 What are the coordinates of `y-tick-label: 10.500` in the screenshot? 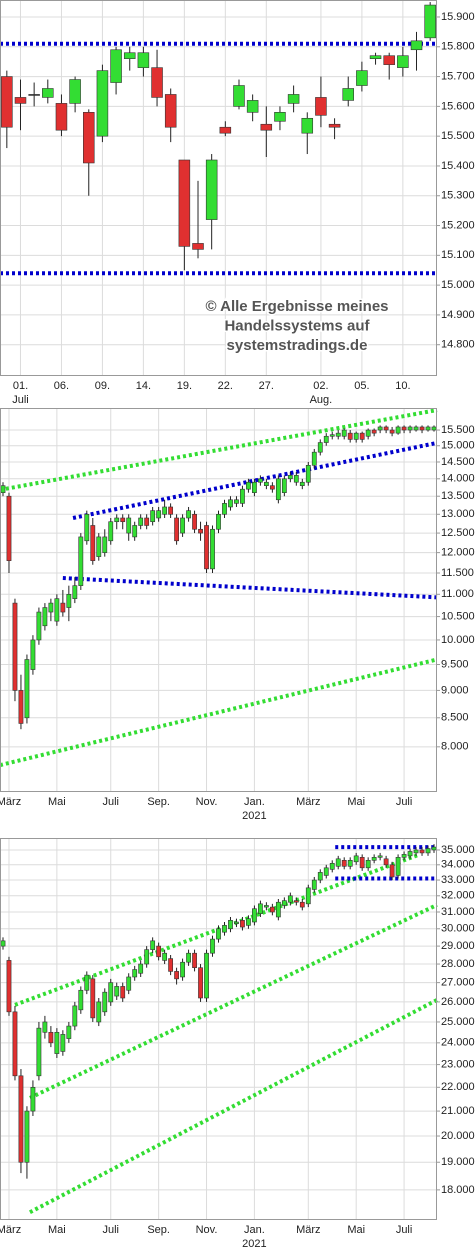 It's located at (458, 616).